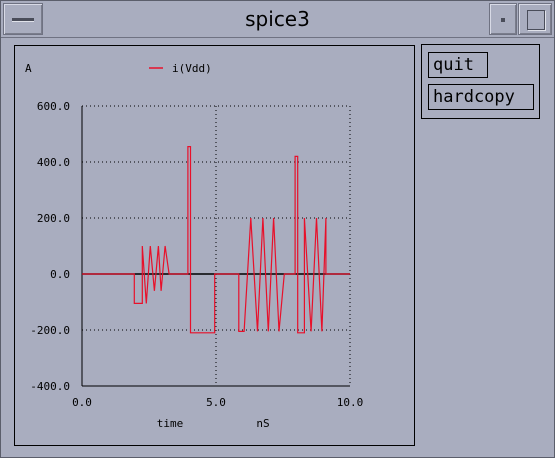  Describe the element at coordinates (481, 97) in the screenshot. I see `hardcopy-button: hardcopy` at that location.